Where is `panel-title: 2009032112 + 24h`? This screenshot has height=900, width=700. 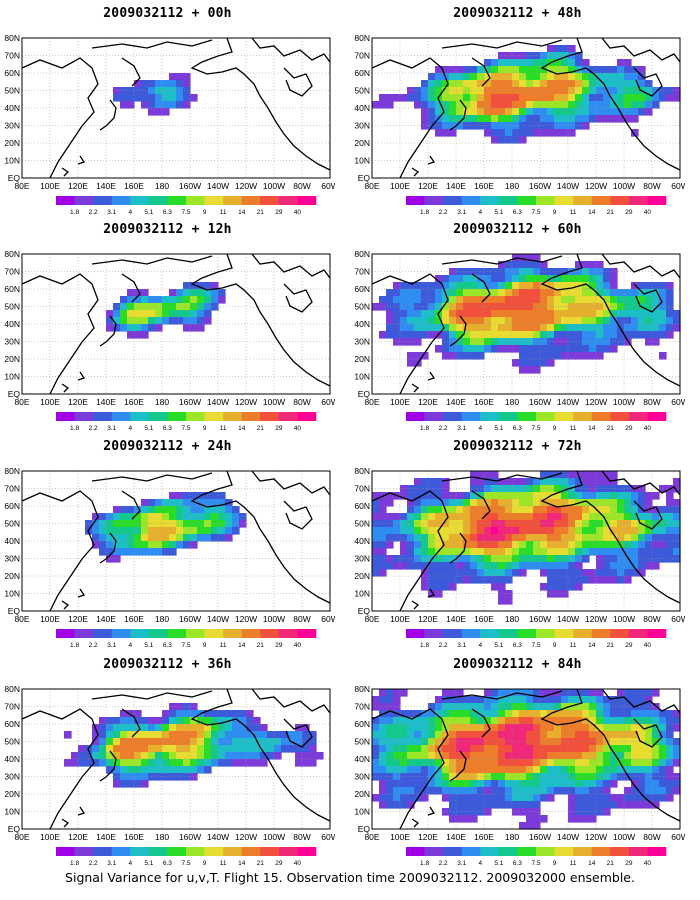 panel-title: 2009032112 + 24h is located at coordinates (167, 446).